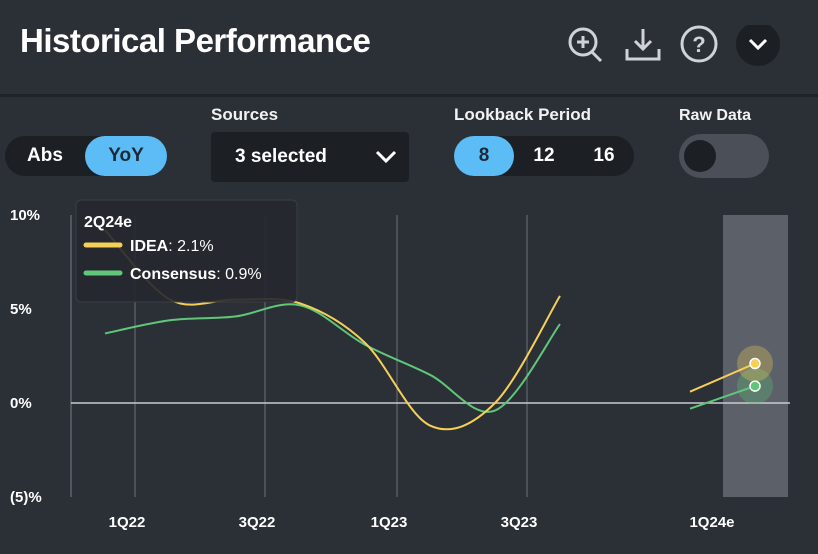 This screenshot has height=554, width=818. Describe the element at coordinates (674, 45) in the screenshot. I see `toolbar: ?` at that location.